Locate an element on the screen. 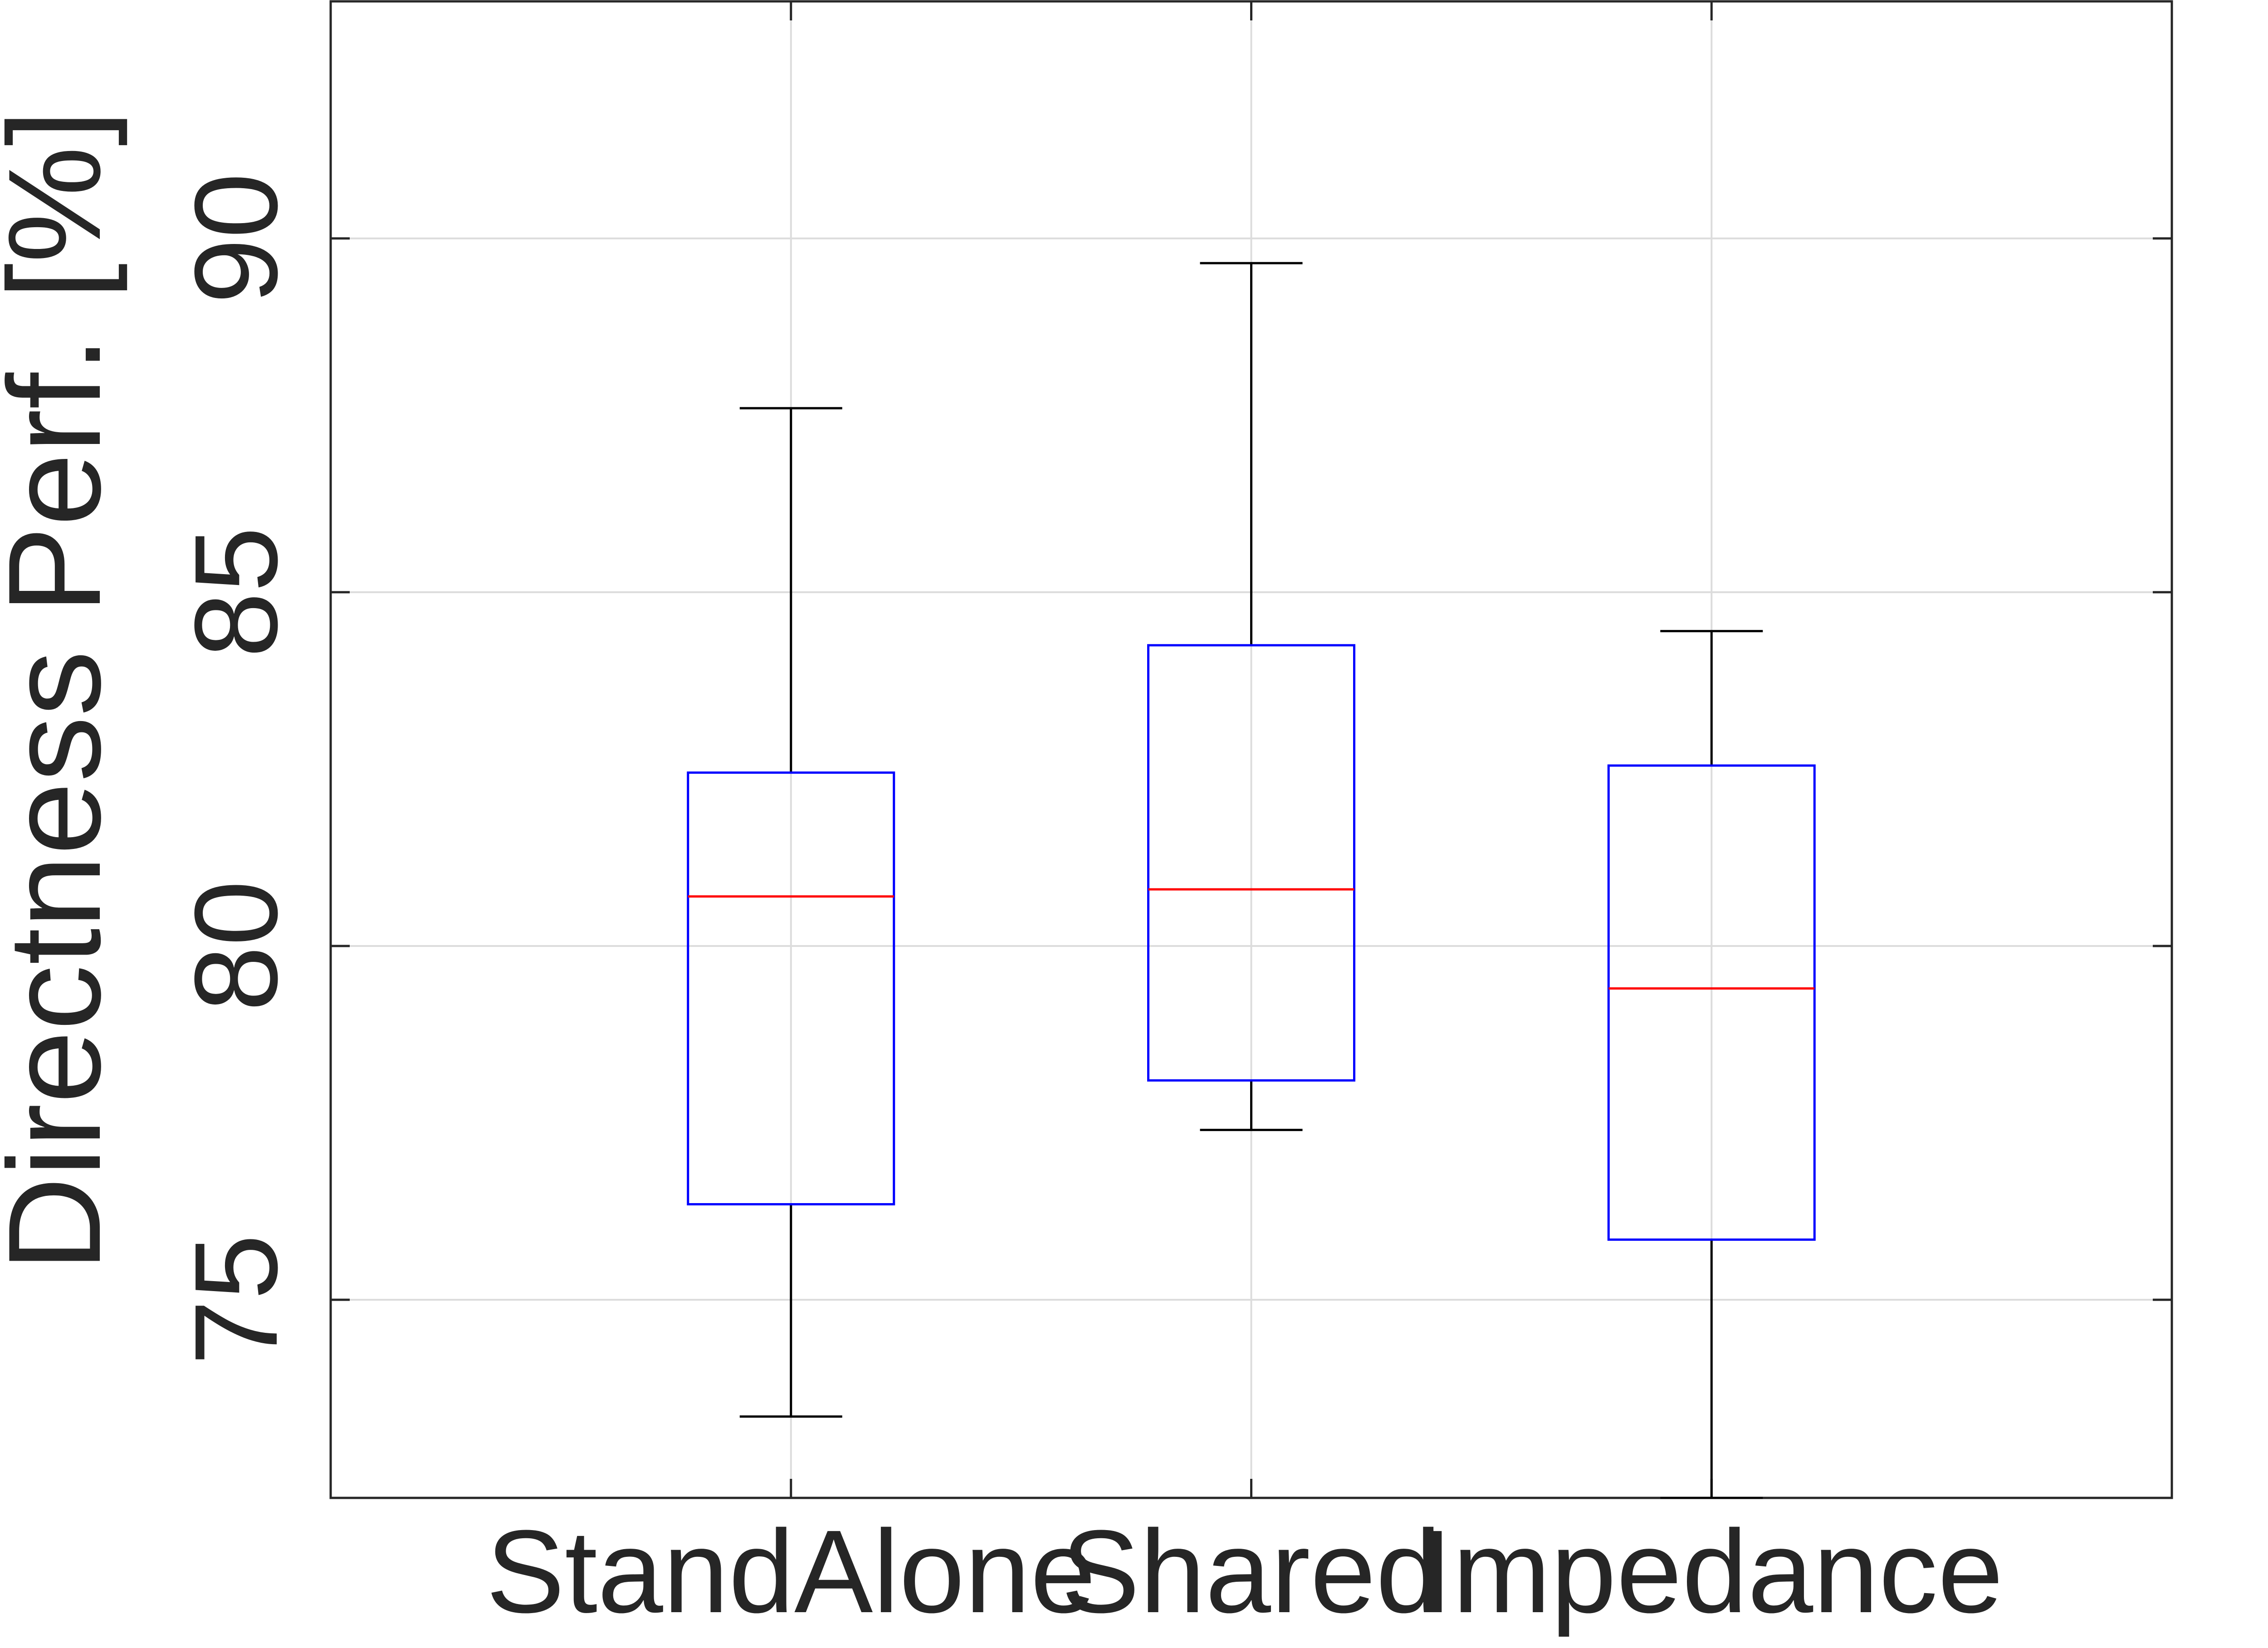  box-shared is located at coordinates (1251, 696).